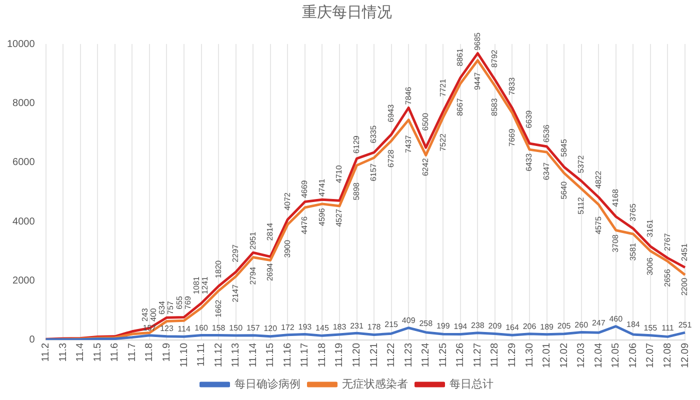 This screenshot has width=700, height=400. Describe the element at coordinates (460, 57) in the screenshot. I see `data-label: 8861` at that location.